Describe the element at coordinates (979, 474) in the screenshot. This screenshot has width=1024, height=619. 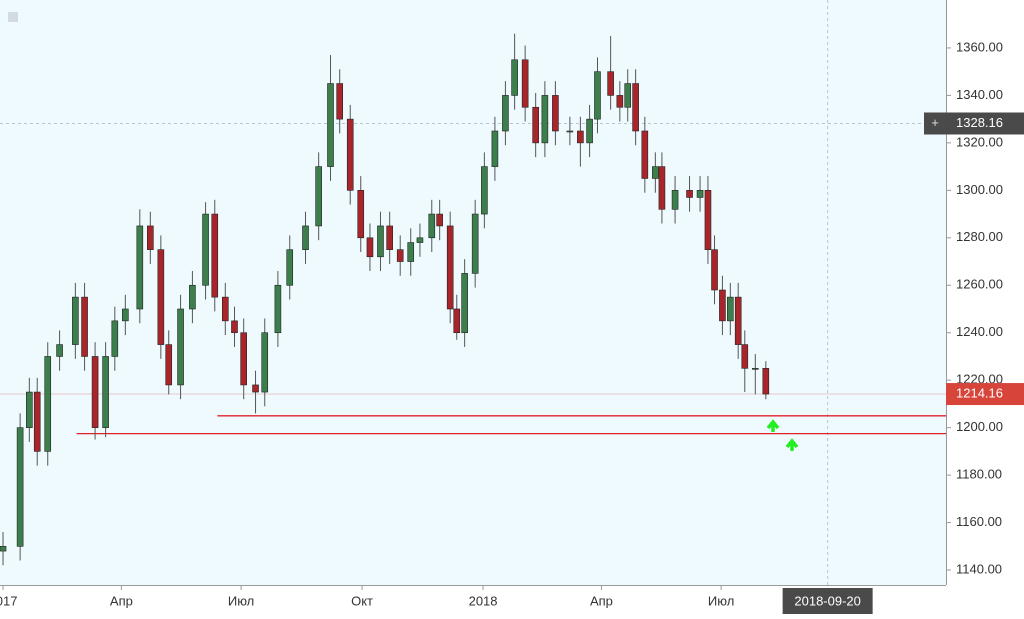
I see `y-tick-label: 1180.00` at that location.